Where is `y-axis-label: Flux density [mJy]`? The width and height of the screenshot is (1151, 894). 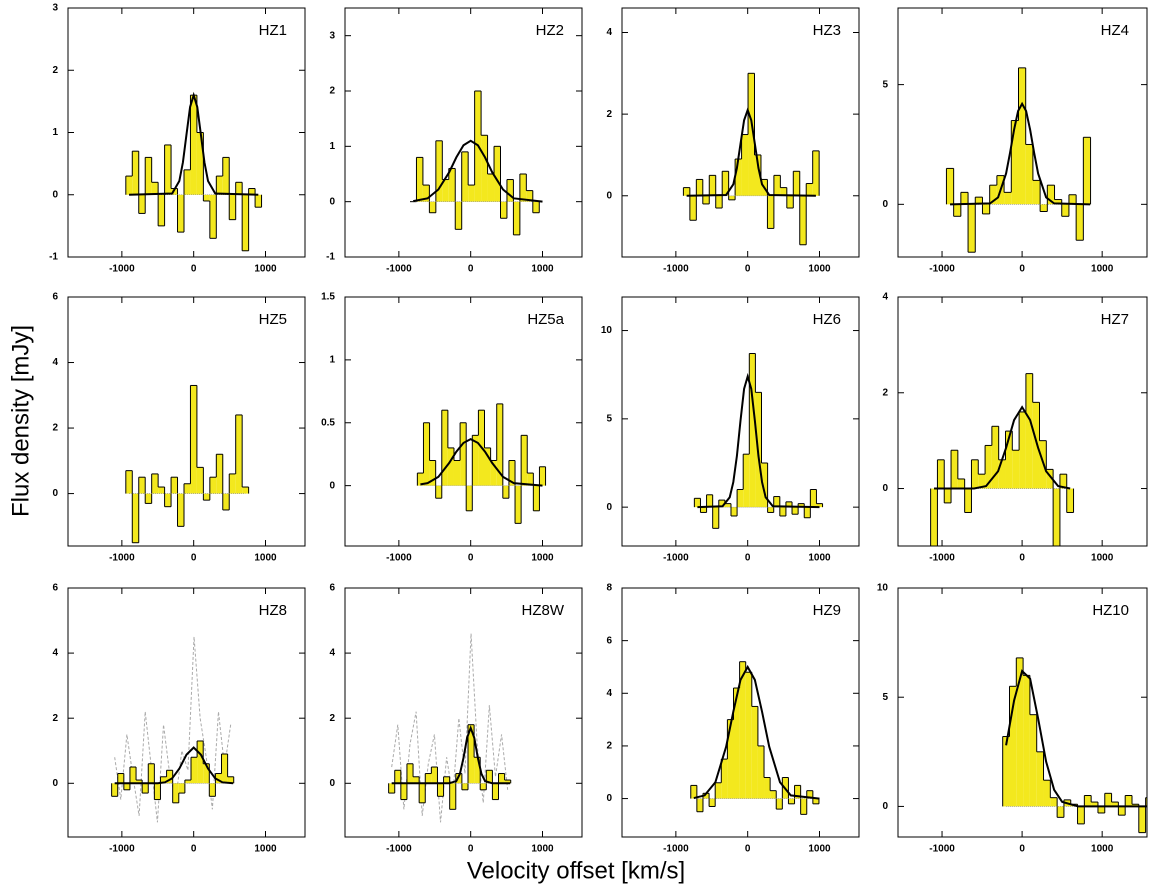
y-axis-label: Flux density [mJy] is located at coordinates (20, 421).